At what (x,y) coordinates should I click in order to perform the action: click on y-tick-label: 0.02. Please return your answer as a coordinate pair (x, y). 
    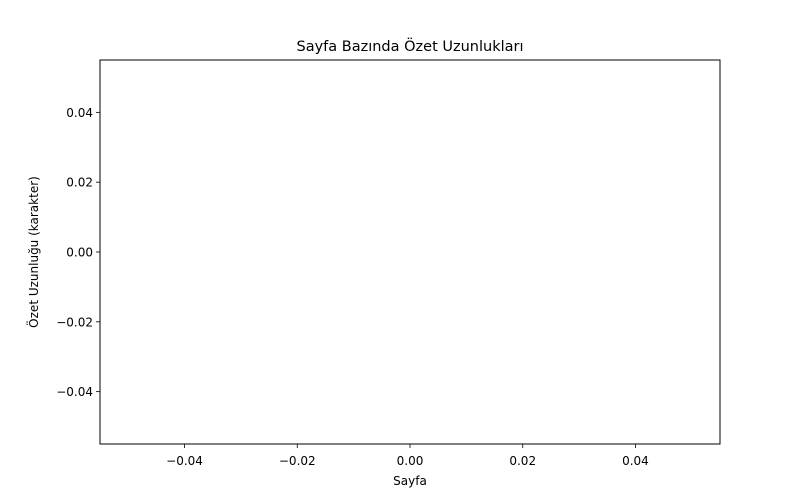
    Looking at the image, I should click on (79, 183).